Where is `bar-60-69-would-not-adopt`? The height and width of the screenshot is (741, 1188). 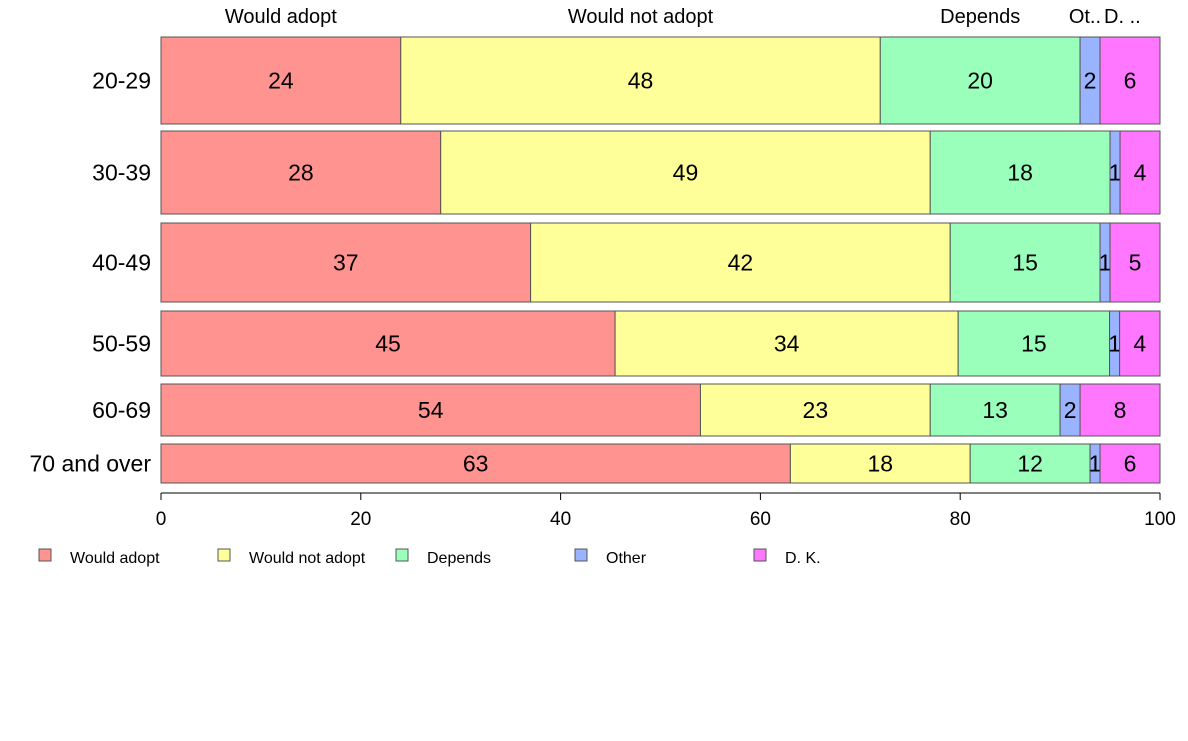
bar-60-69-would-not-adopt is located at coordinates (815, 410).